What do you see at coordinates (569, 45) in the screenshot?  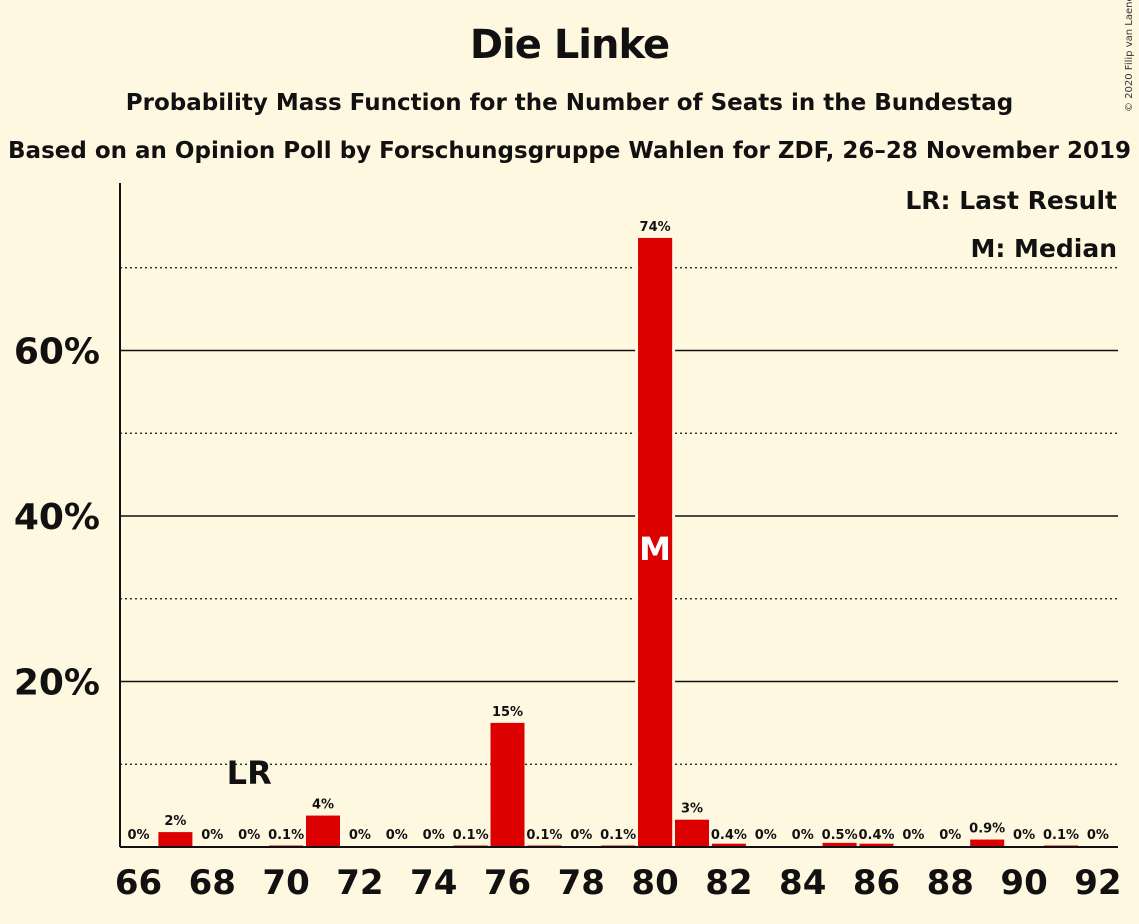 I see `chart-title: Die Linke` at bounding box center [569, 45].